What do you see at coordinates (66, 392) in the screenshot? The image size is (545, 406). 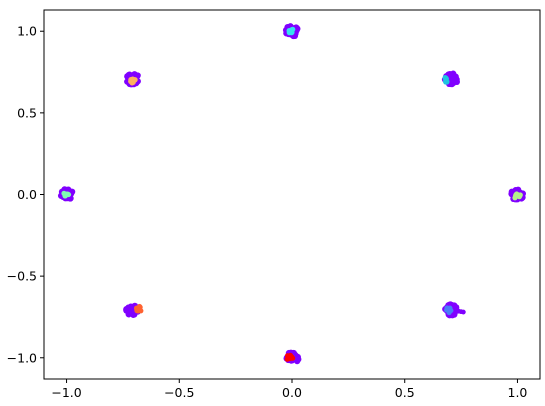 I see `x-tick-label: −1.0` at bounding box center [66, 392].